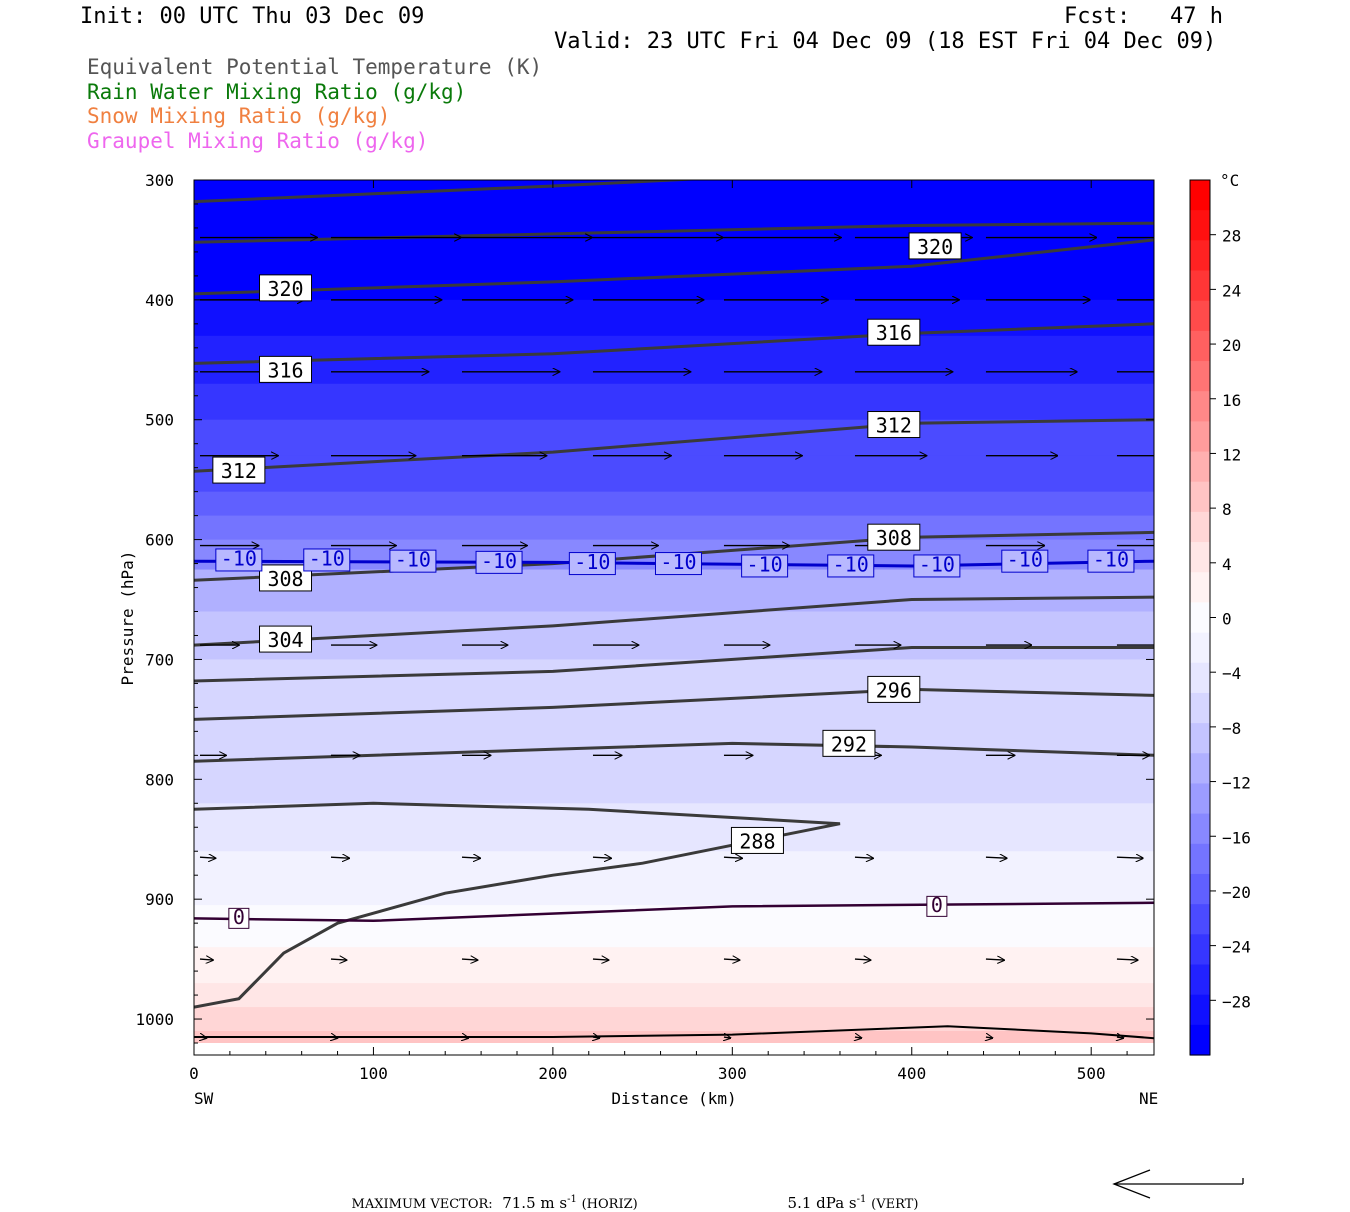  I want to click on max-vector-label: MAXIMUM VECTOR:, so click(422, 1204).